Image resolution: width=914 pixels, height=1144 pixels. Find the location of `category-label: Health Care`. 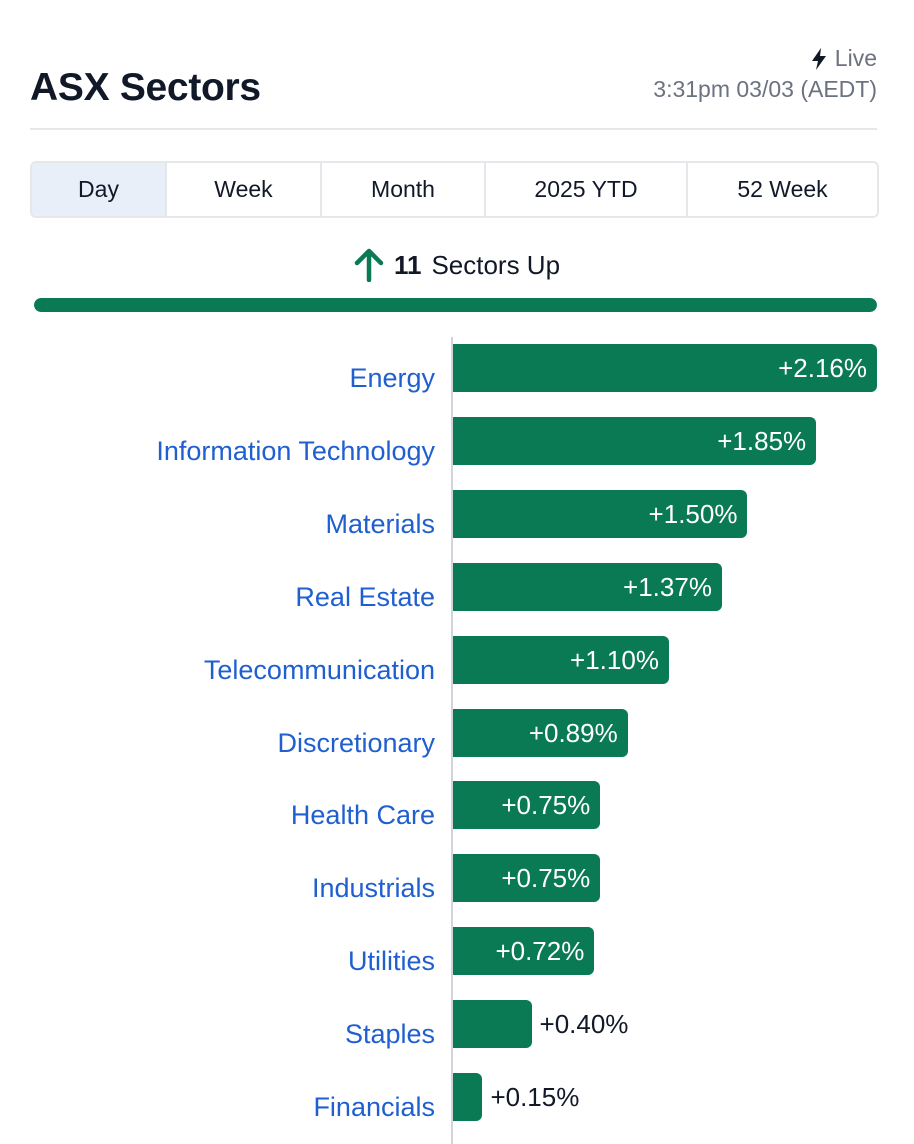

category-label: Health Care is located at coordinates (362, 815).